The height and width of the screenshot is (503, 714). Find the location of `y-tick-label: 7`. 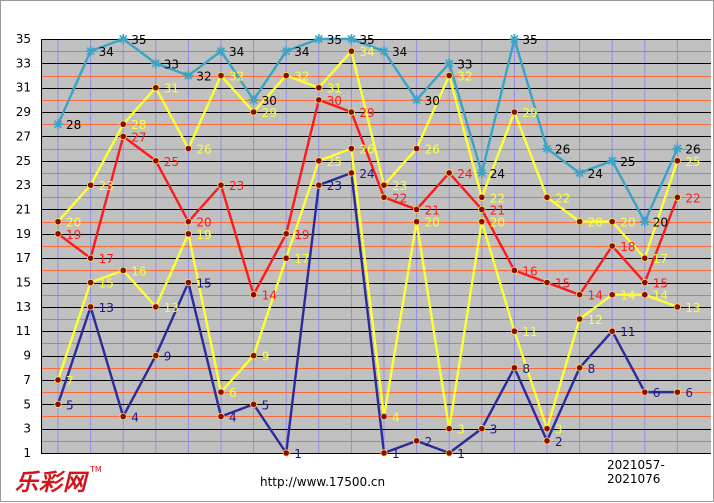

y-tick-label: 7 is located at coordinates (27, 380).